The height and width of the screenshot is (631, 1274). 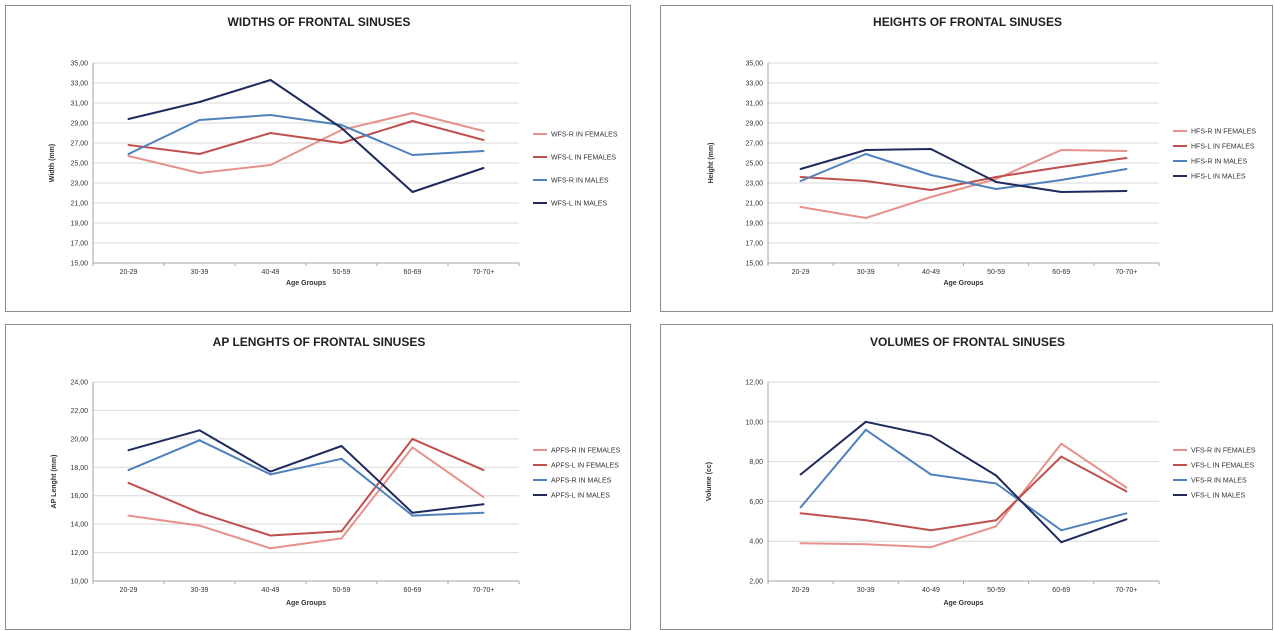 What do you see at coordinates (79, 383) in the screenshot?
I see `y-tick-label: 24,00` at bounding box center [79, 383].